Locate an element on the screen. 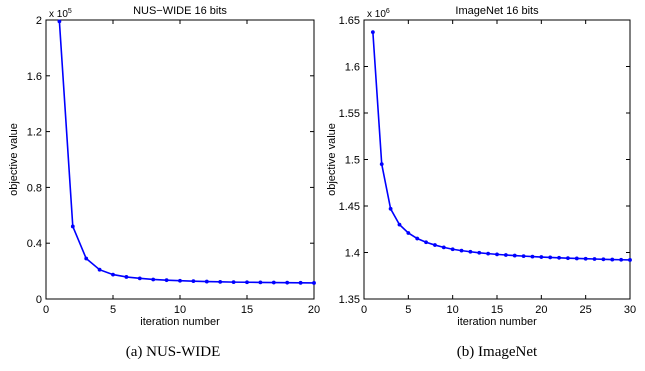  nus-wide-xlabel: iteration number is located at coordinates (180, 322).